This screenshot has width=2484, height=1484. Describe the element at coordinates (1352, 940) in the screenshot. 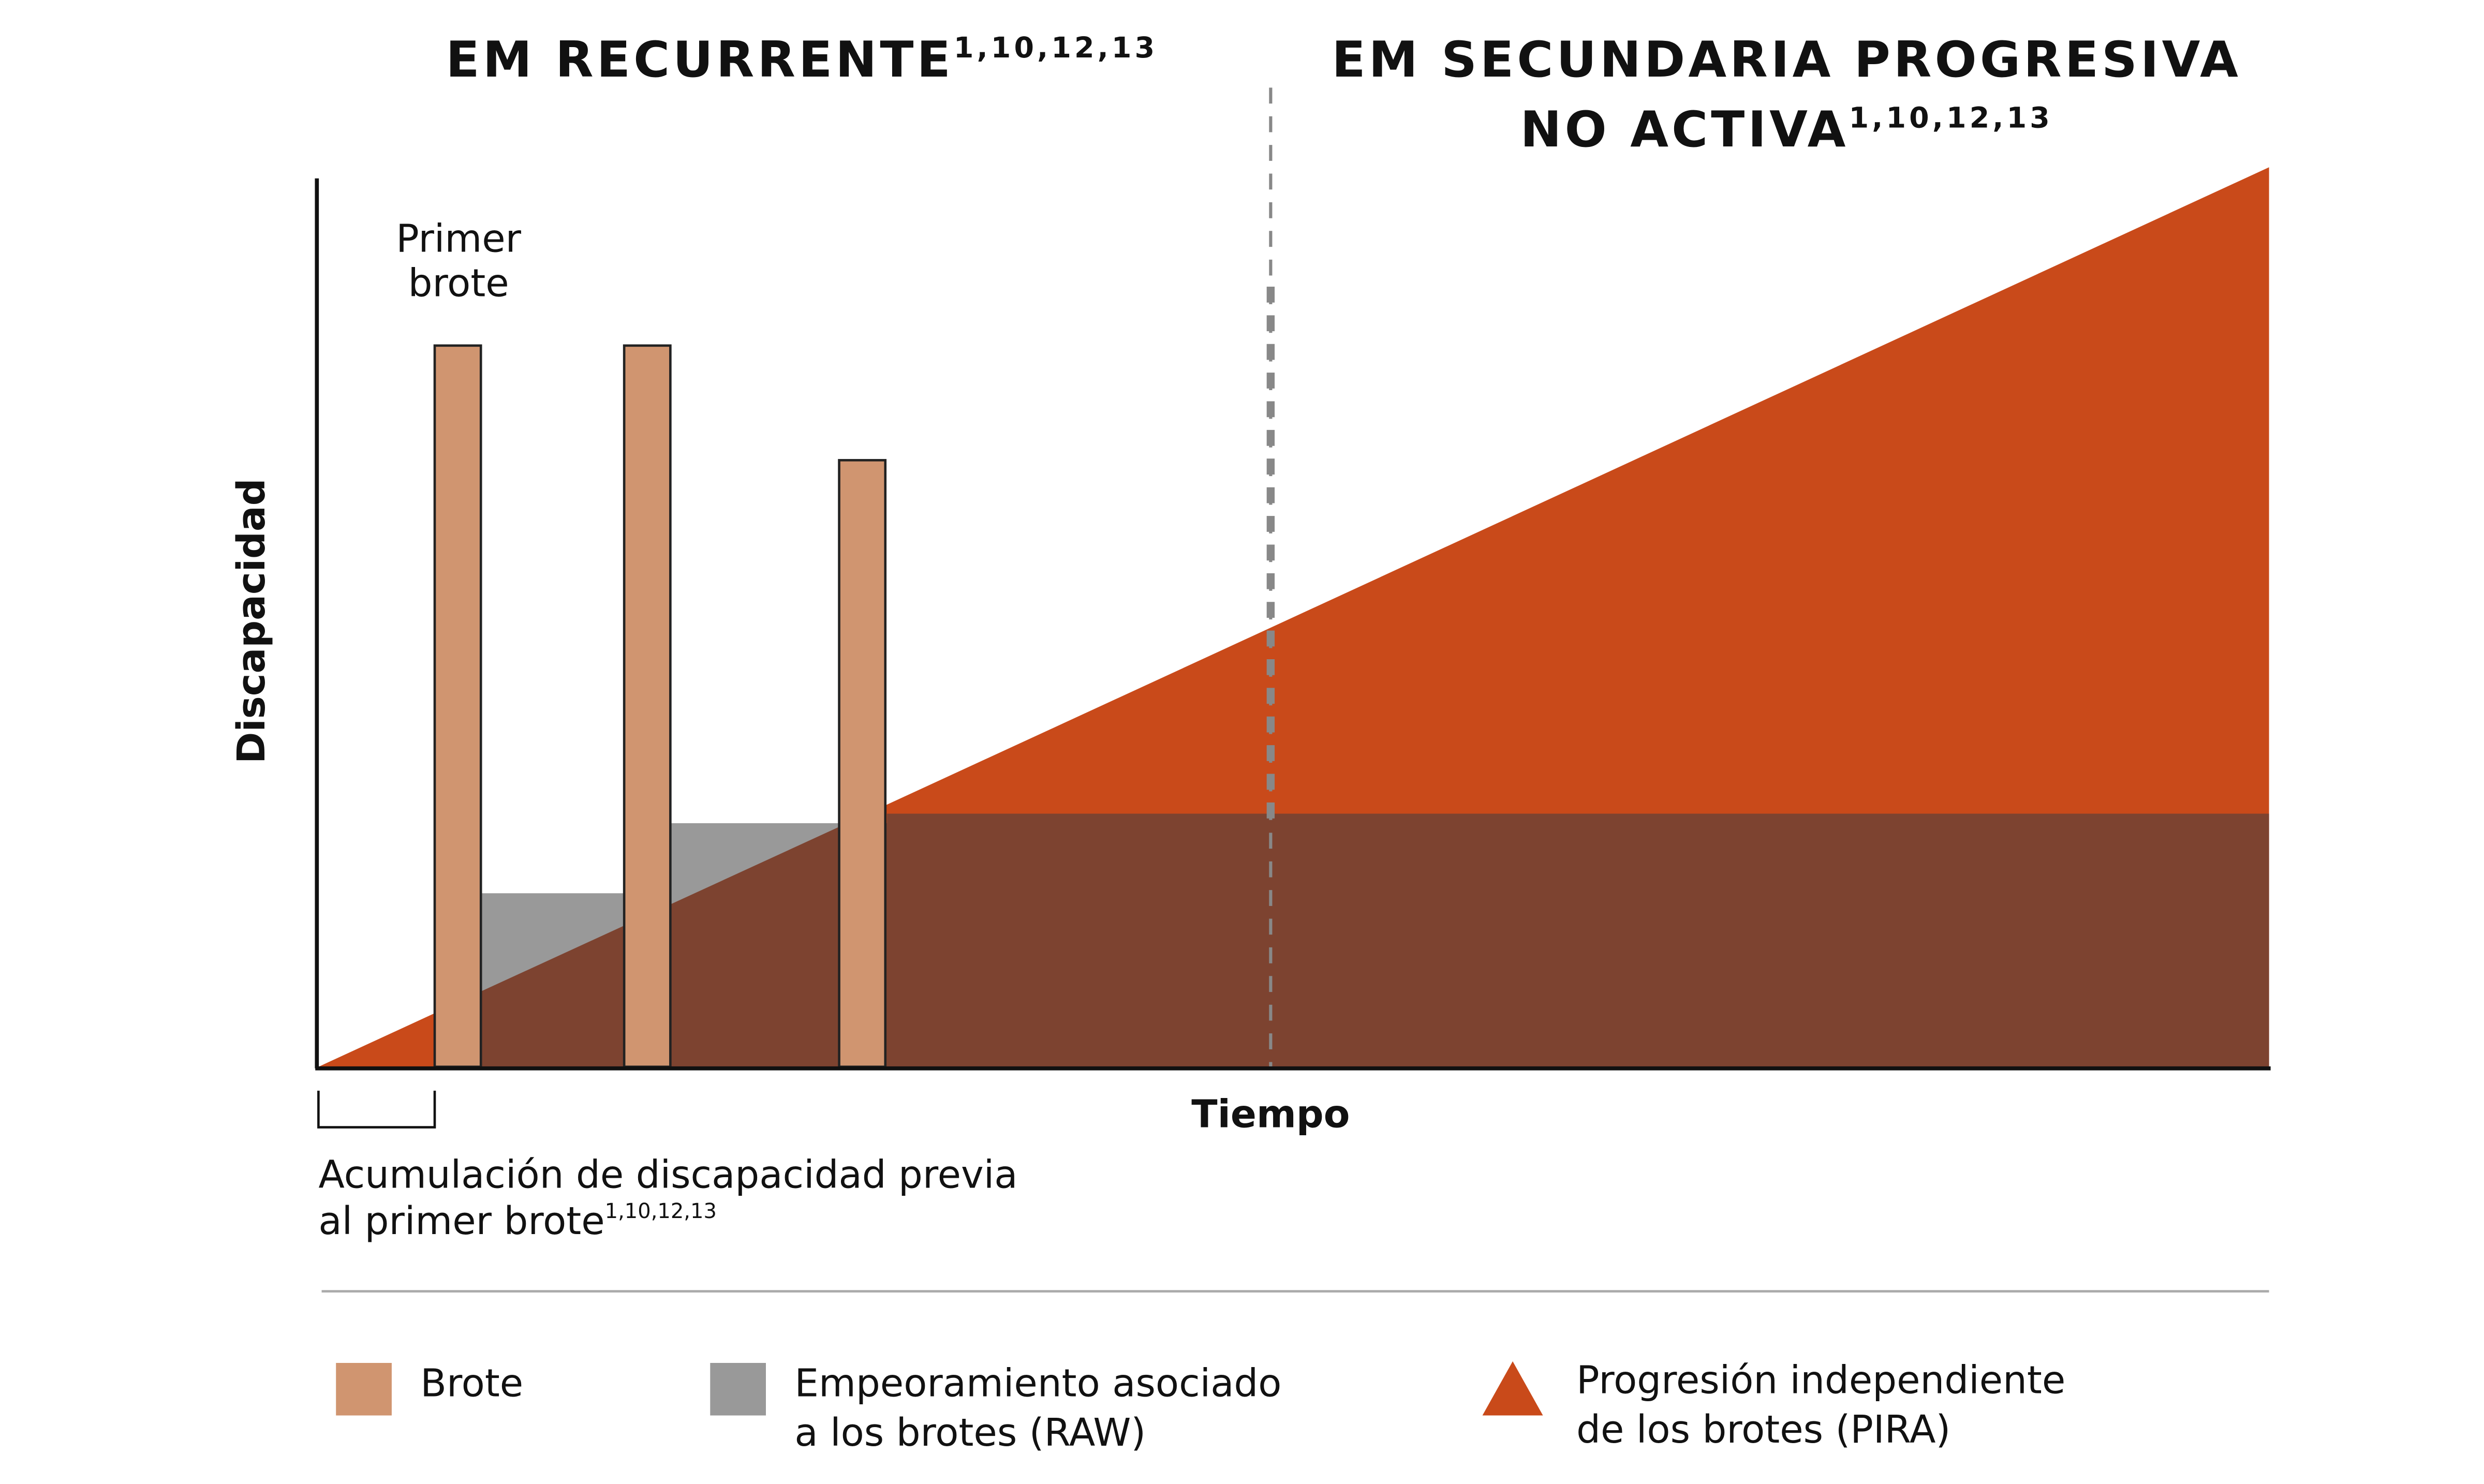

I see `overlap-area` at that location.